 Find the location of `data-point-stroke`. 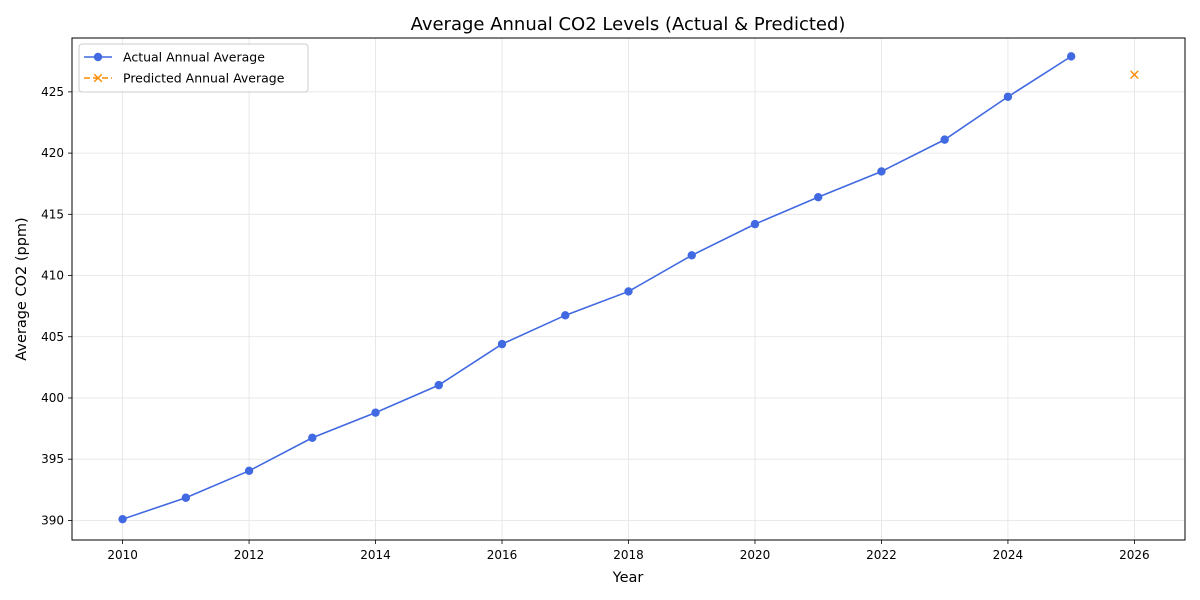

data-point-stroke is located at coordinates (1134, 75).